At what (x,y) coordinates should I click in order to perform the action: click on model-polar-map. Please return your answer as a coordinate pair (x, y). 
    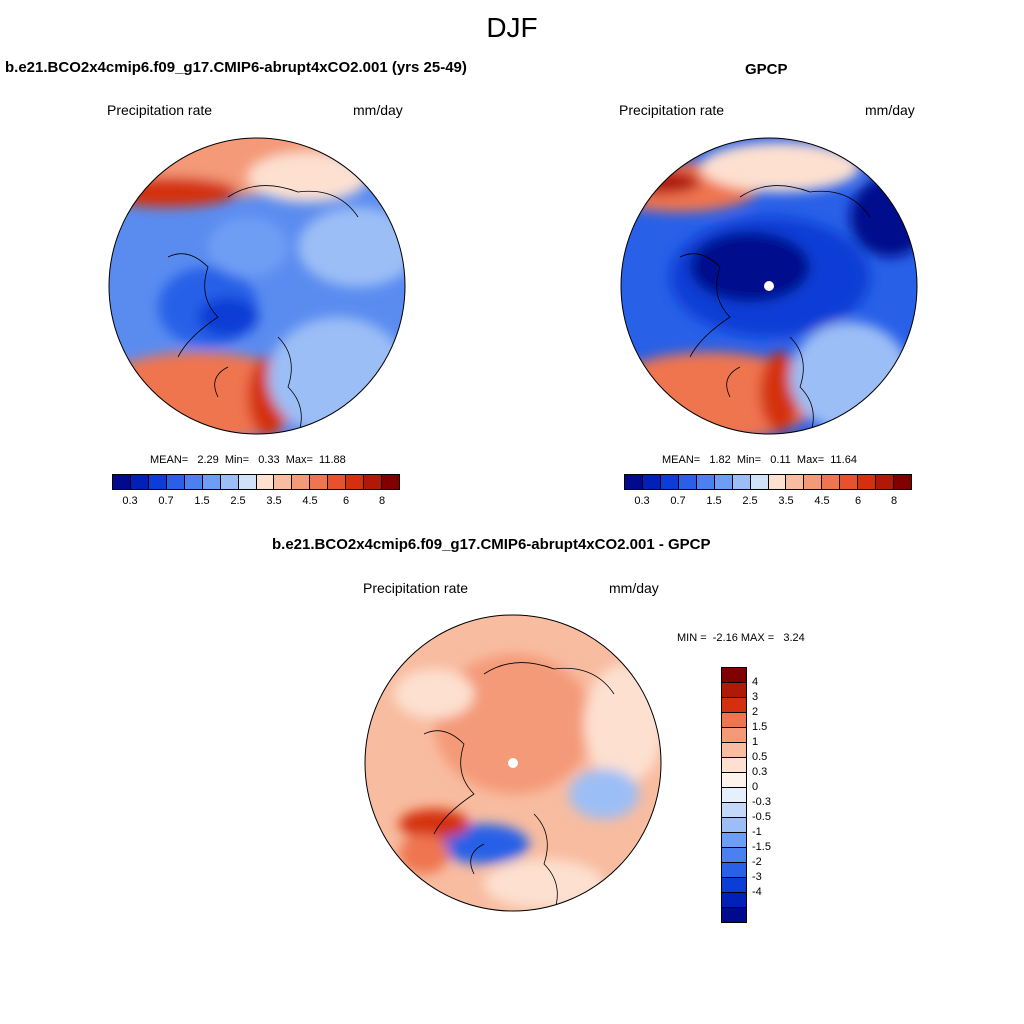
    Looking at the image, I should click on (257, 286).